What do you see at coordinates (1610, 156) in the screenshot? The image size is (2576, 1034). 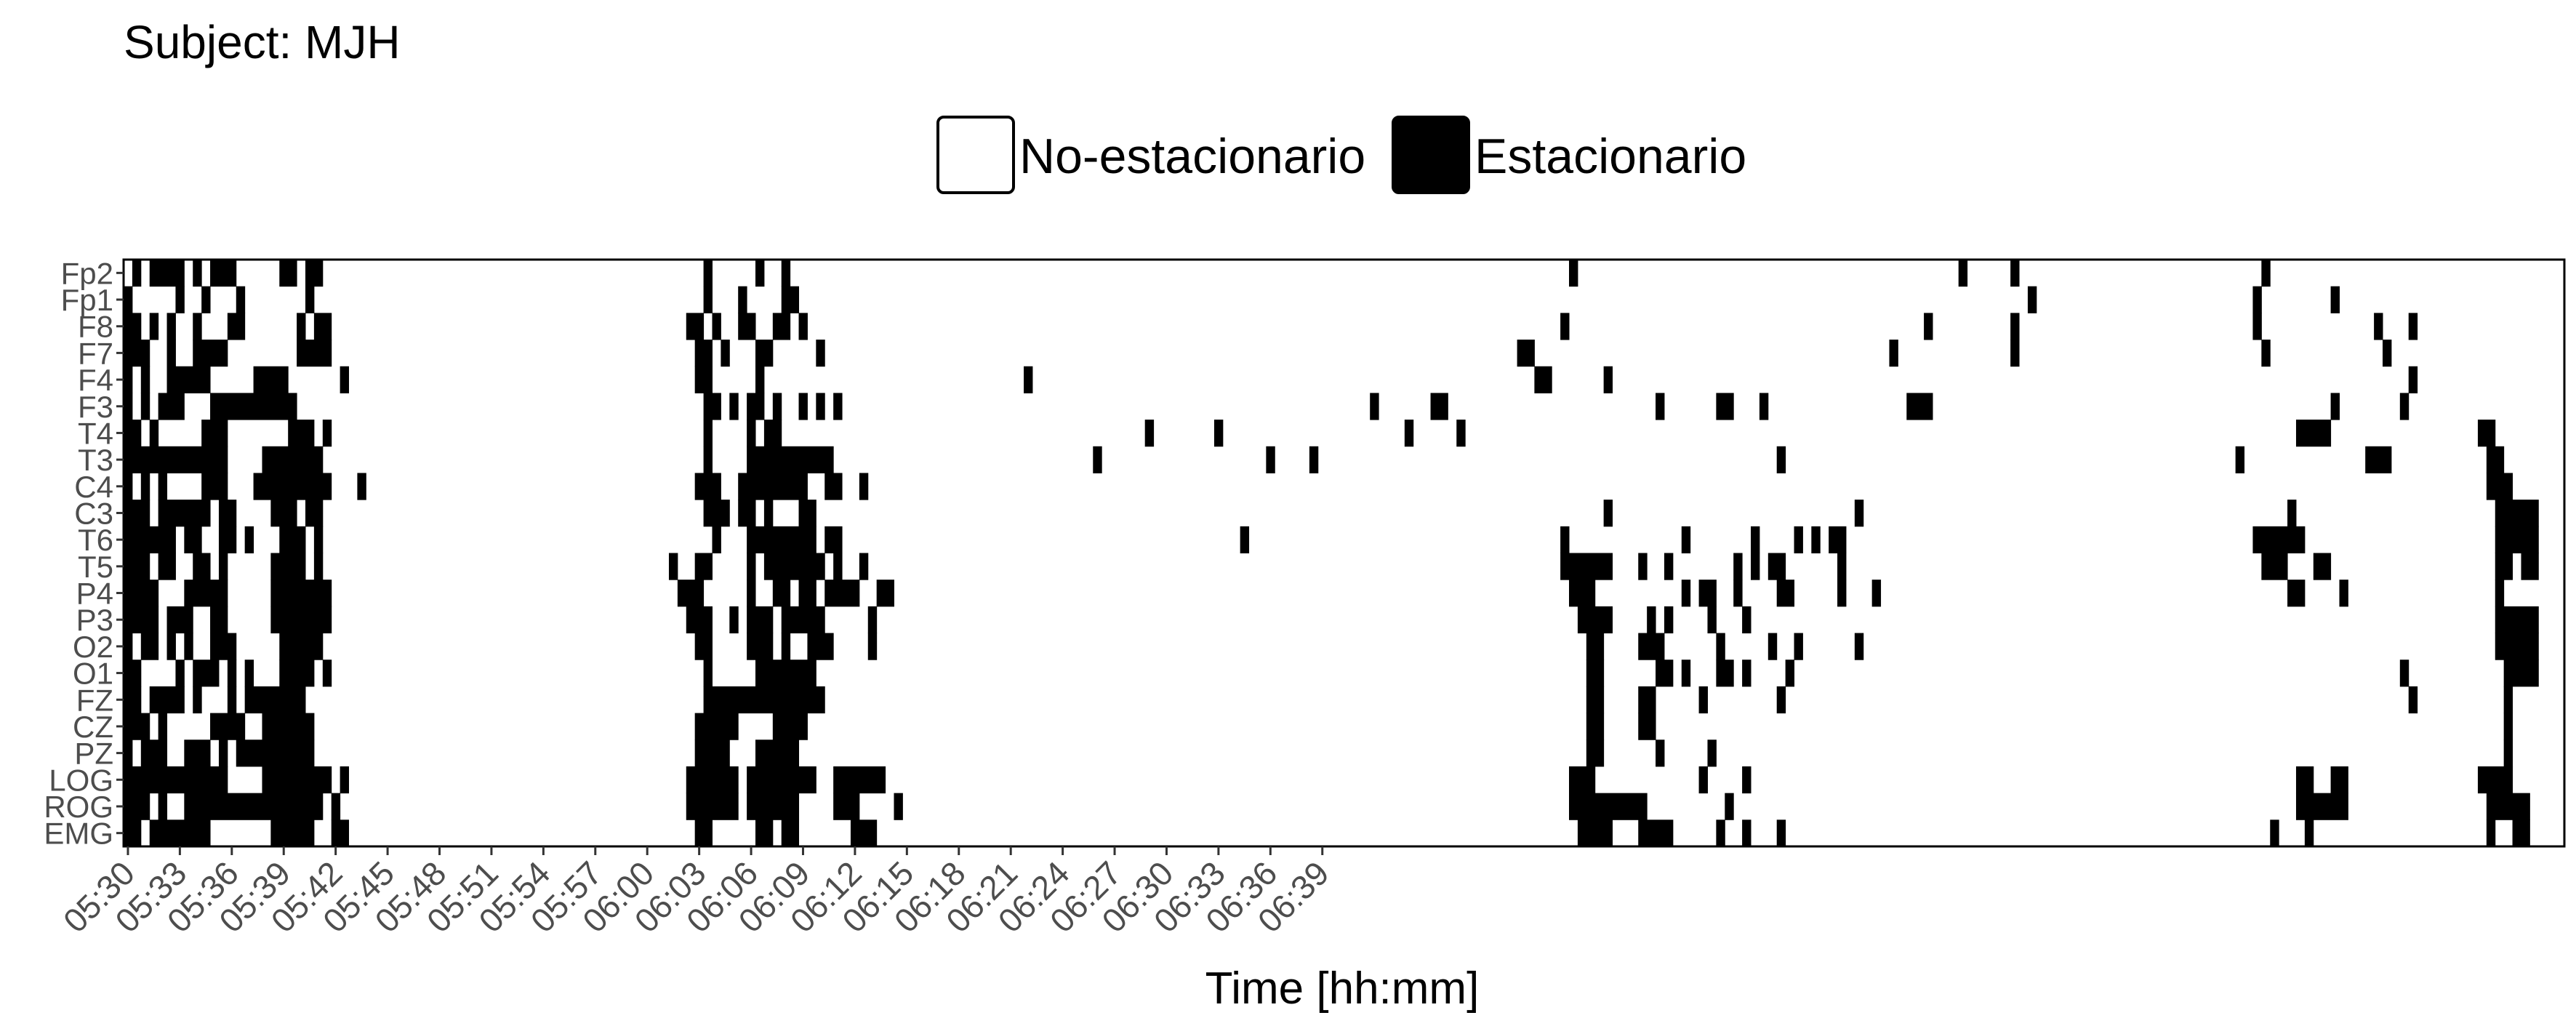 I see `legend-label-estacionario: Estacionario` at bounding box center [1610, 156].